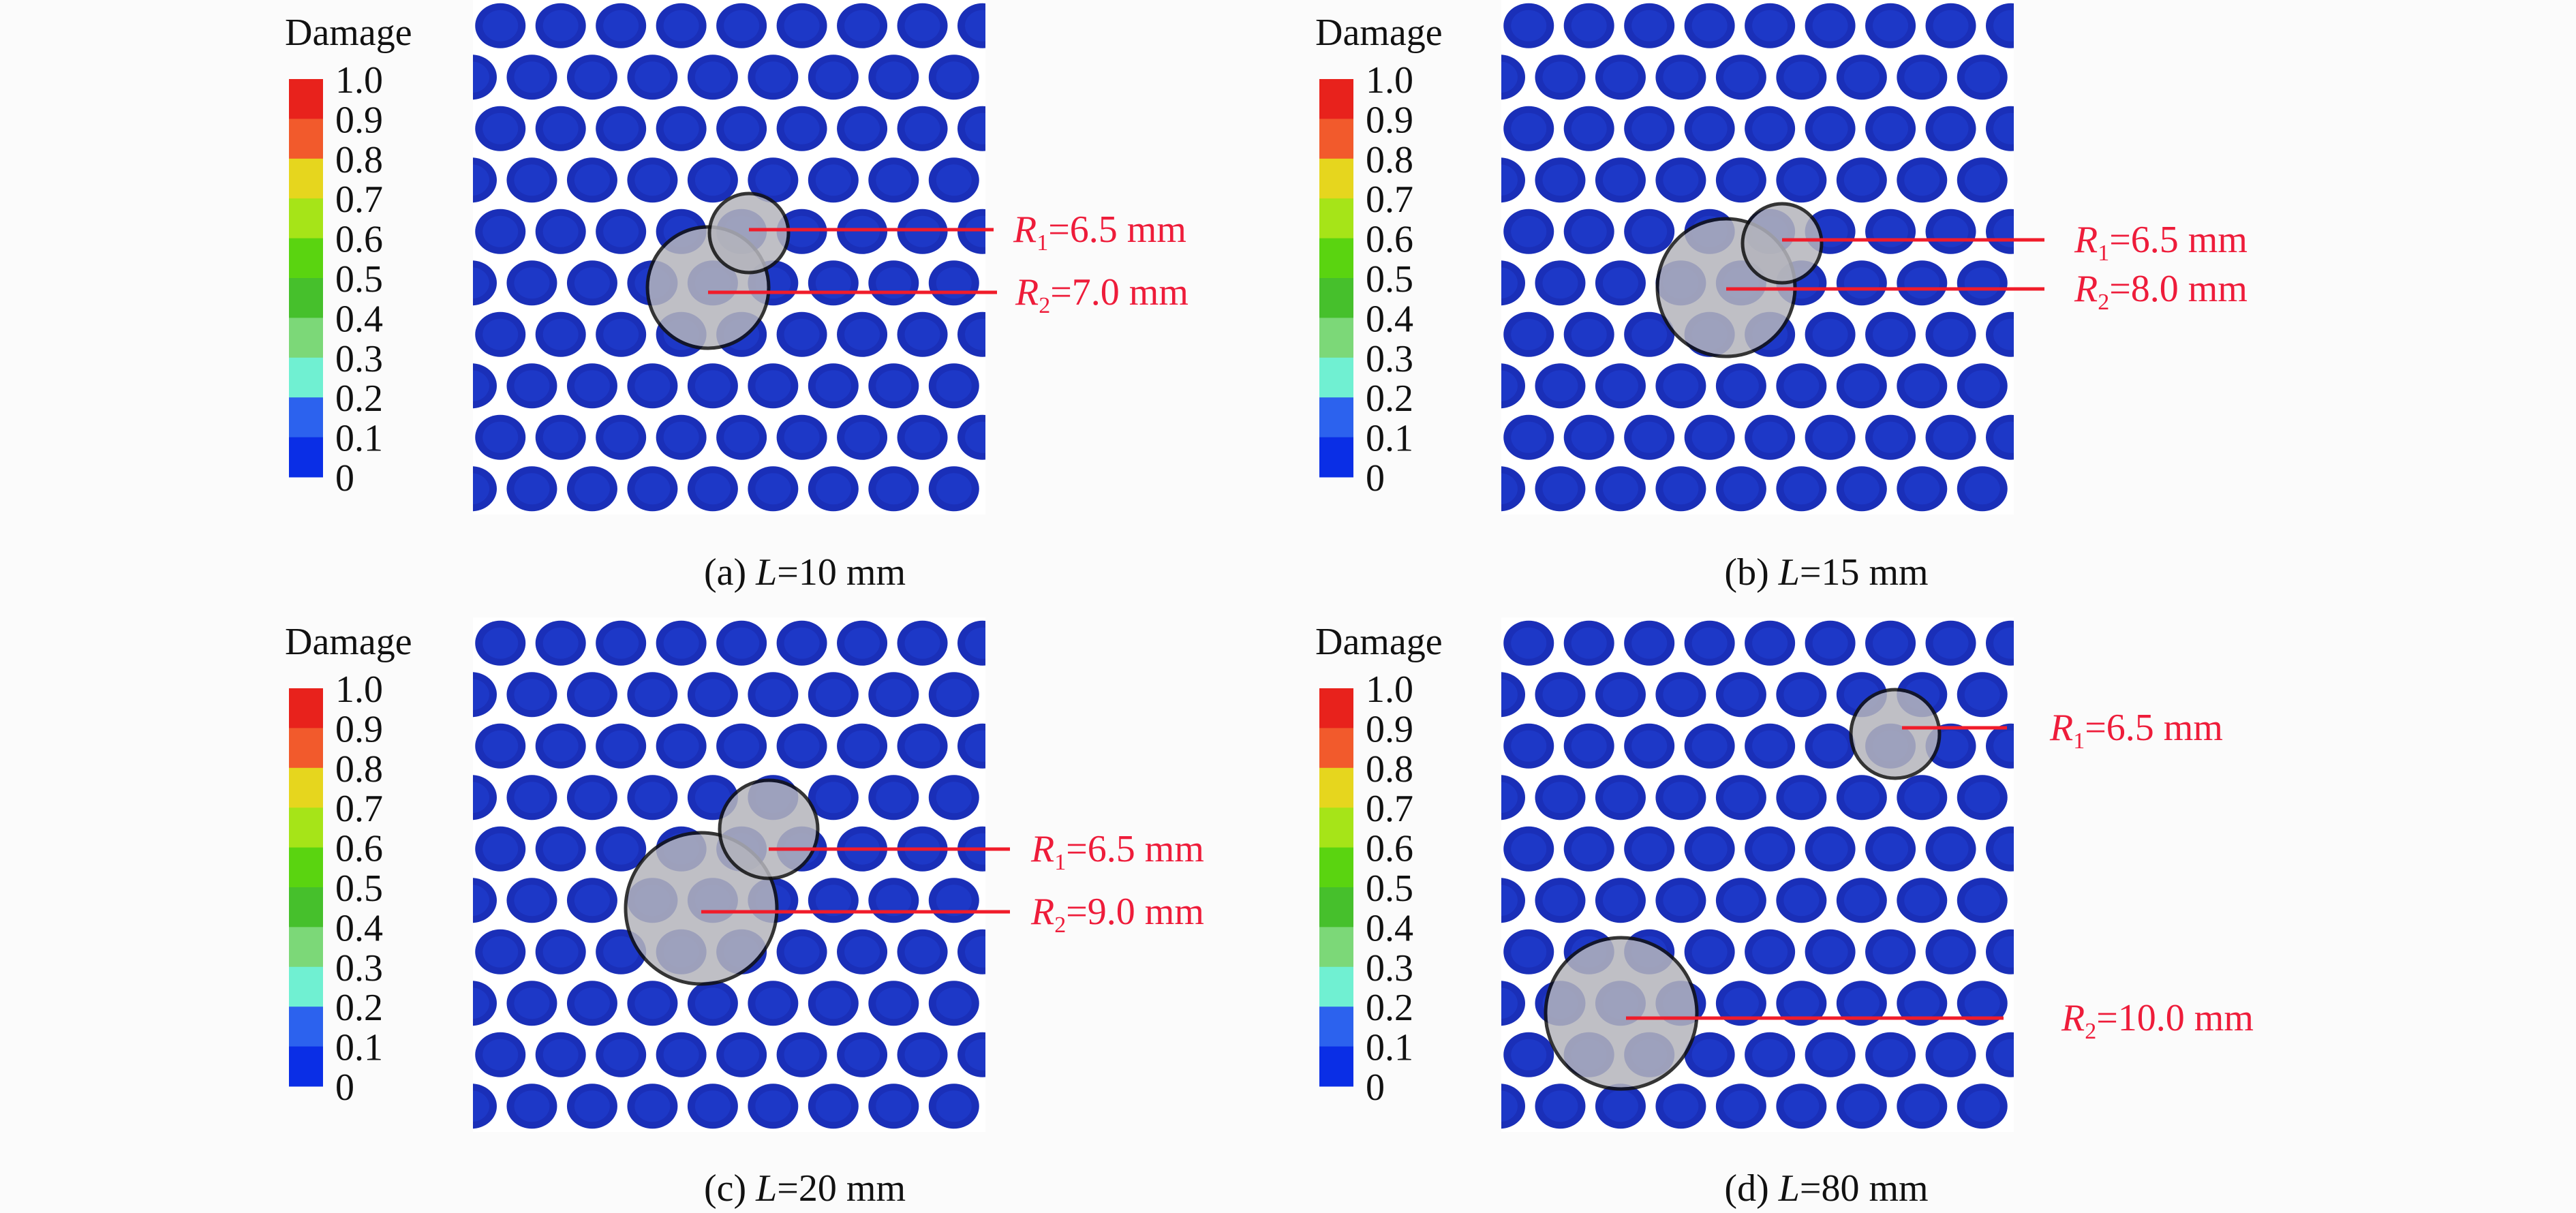 Image resolution: width=2576 pixels, height=1213 pixels. I want to click on radius-label-r1: R1=6.5 mm, so click(2161, 243).